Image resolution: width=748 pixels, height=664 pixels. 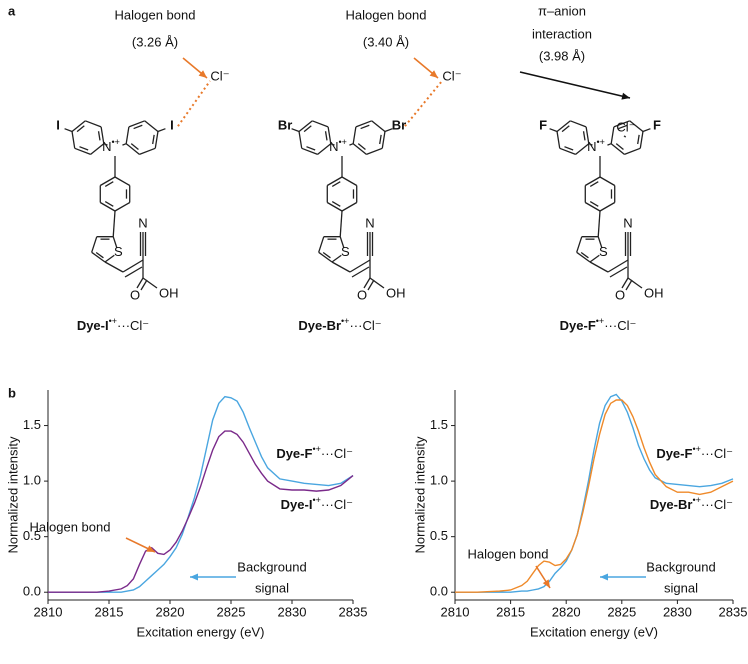 I want to click on legend-entry-part: Dye-Br, so click(x=671, y=504).